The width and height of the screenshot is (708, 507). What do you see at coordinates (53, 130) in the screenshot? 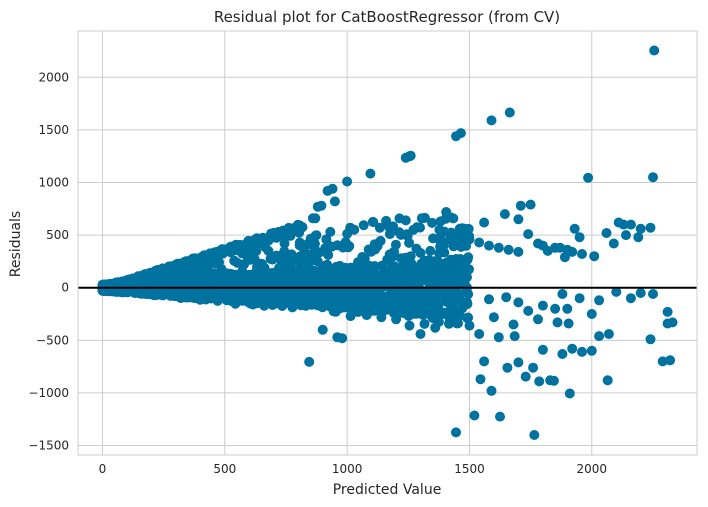
I see `y-tick-label: 1500` at bounding box center [53, 130].